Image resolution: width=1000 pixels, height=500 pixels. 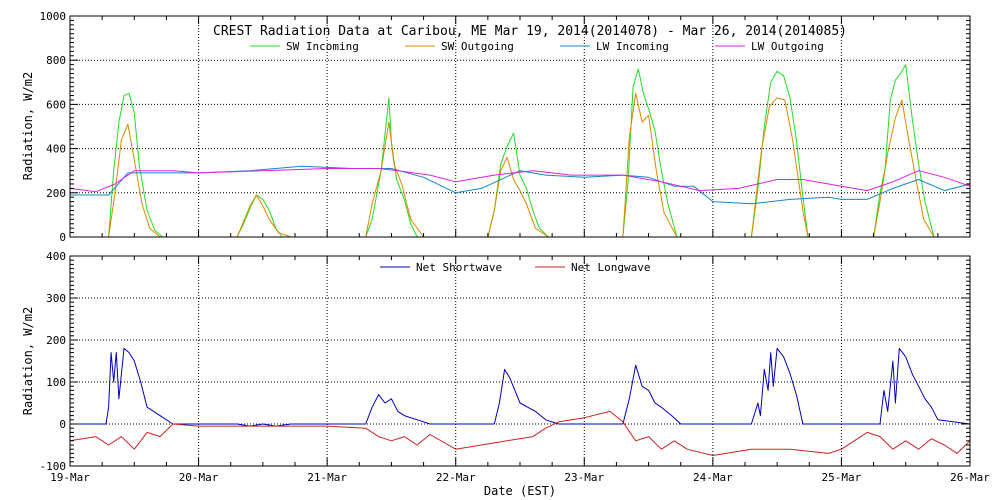 I want to click on legend-label-net-shortwave: Net Shortwave, so click(x=459, y=267).